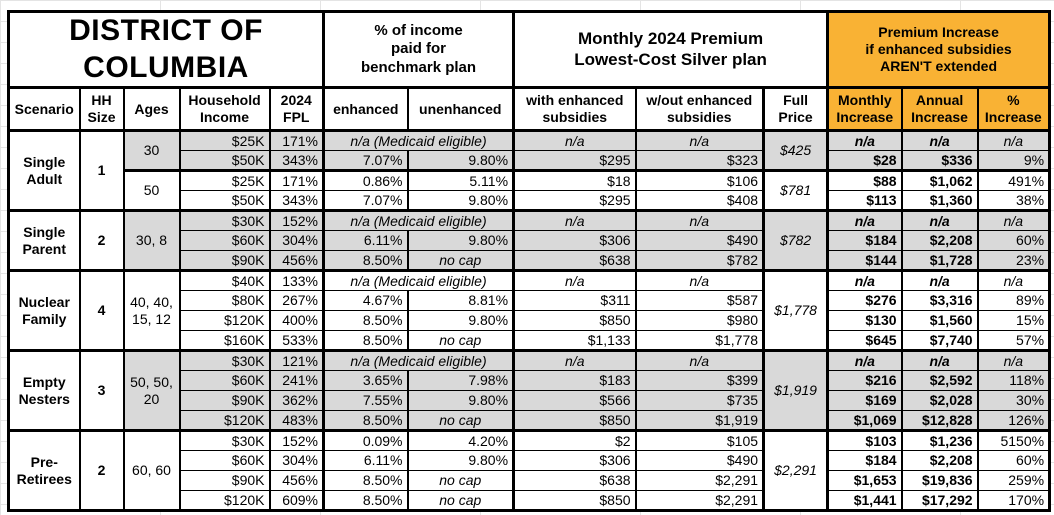 The height and width of the screenshot is (515, 1054). I want to click on with-subsidies-cell: $566, so click(574, 401).